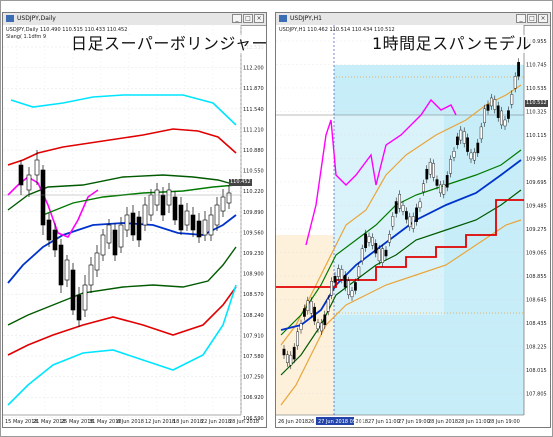  Describe the element at coordinates (536, 66) in the screenshot. I see `price-scale-label: 110.745` at that location.